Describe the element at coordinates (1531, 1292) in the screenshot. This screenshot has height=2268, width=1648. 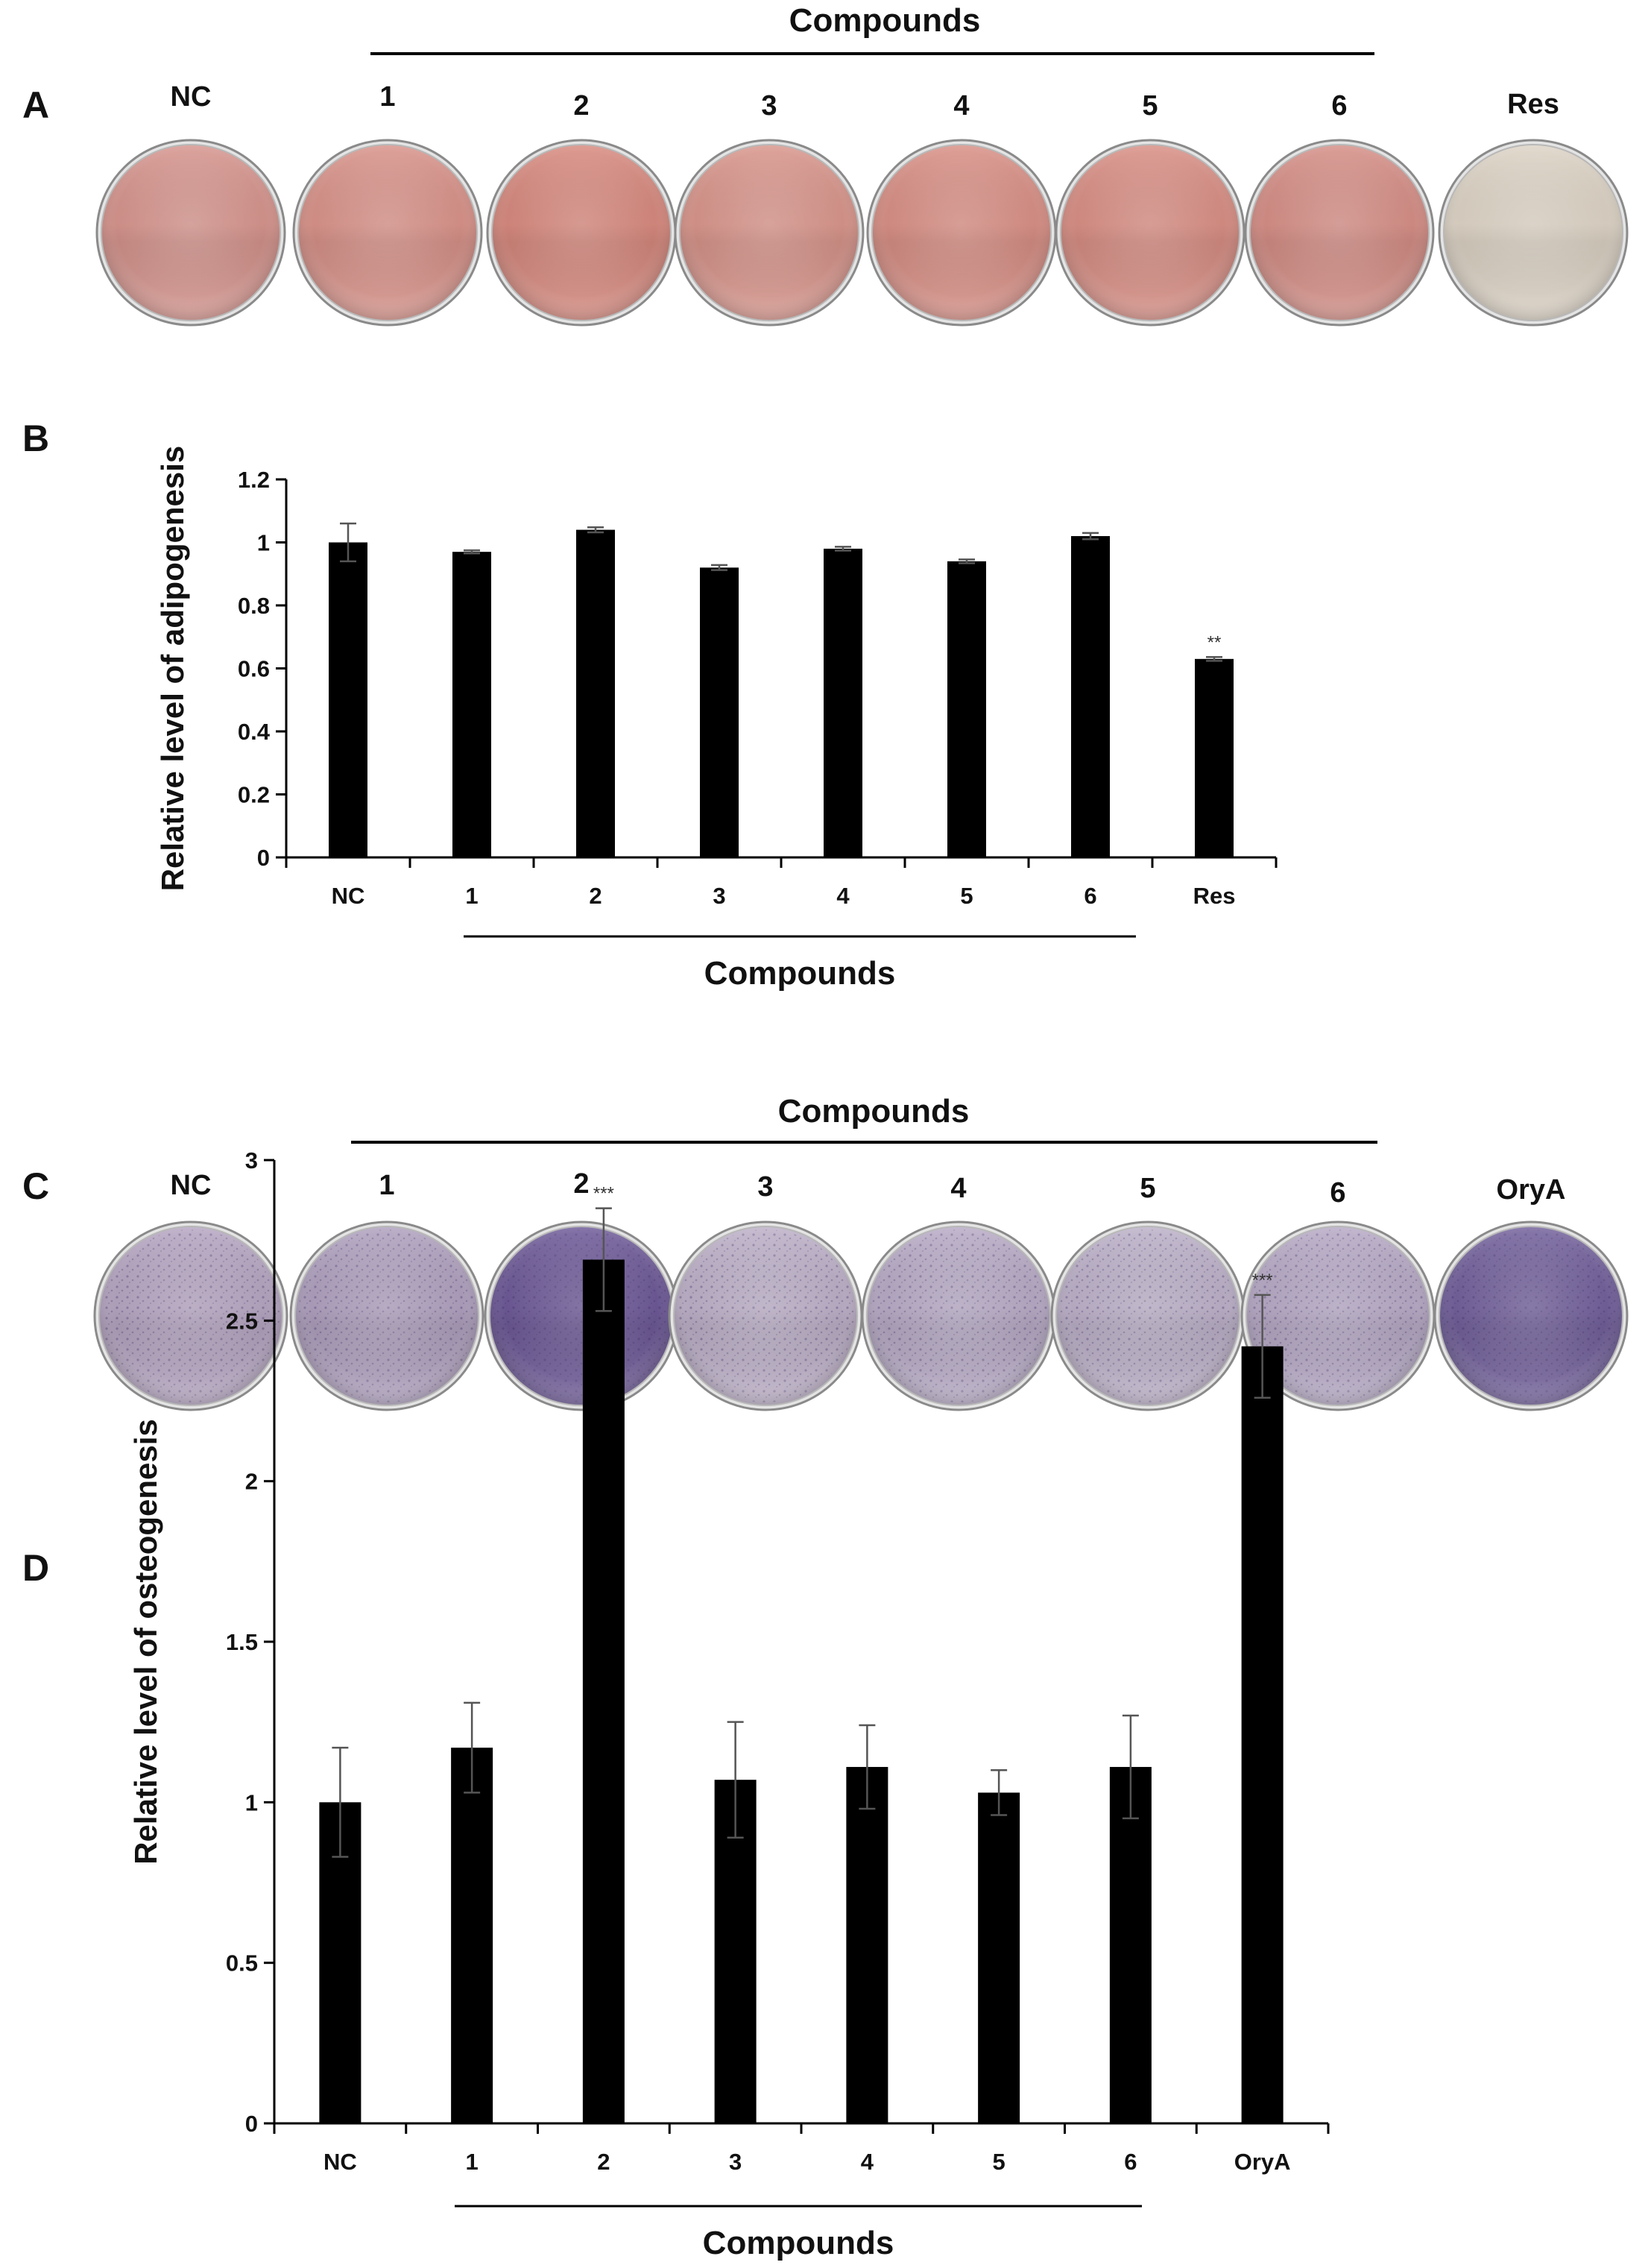
I see `panel-c-dish: OryA` at that location.